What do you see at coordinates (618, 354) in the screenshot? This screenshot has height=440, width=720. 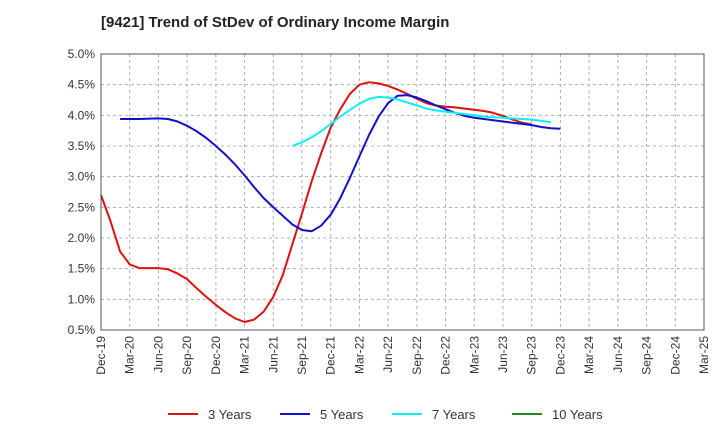 I see `x-tick-label: Jun-24` at bounding box center [618, 354].